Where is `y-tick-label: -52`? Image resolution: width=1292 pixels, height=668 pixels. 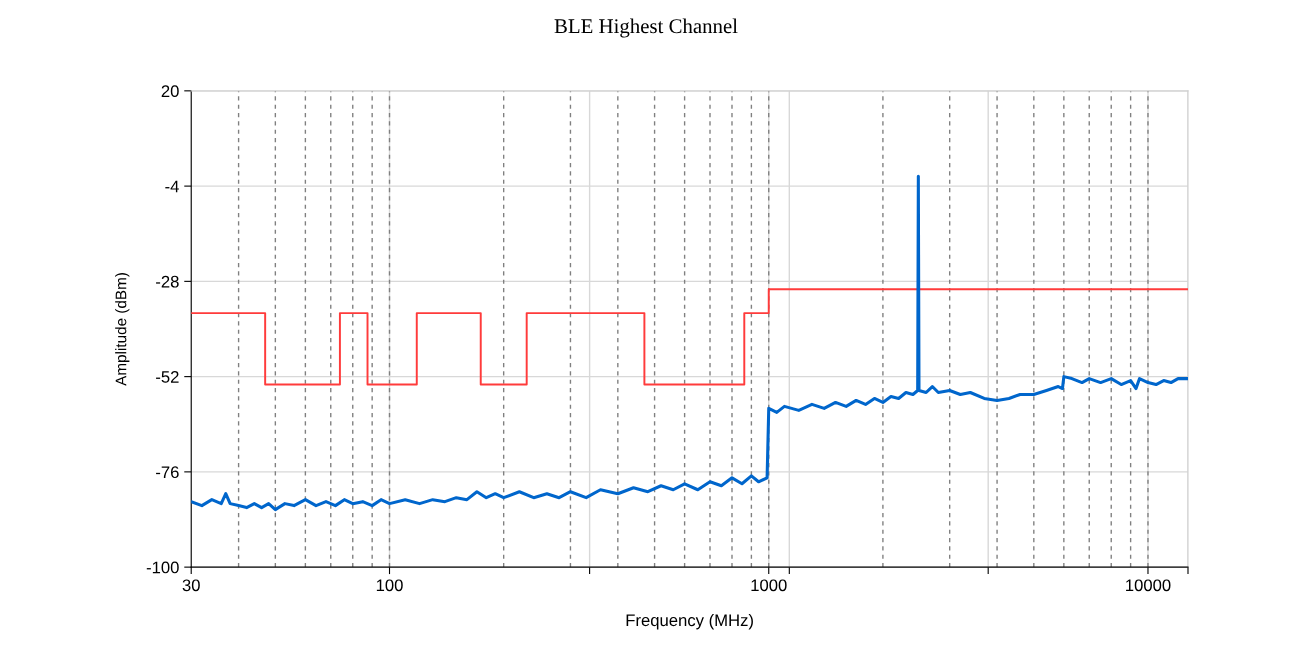 y-tick-label: -52 is located at coordinates (167, 377).